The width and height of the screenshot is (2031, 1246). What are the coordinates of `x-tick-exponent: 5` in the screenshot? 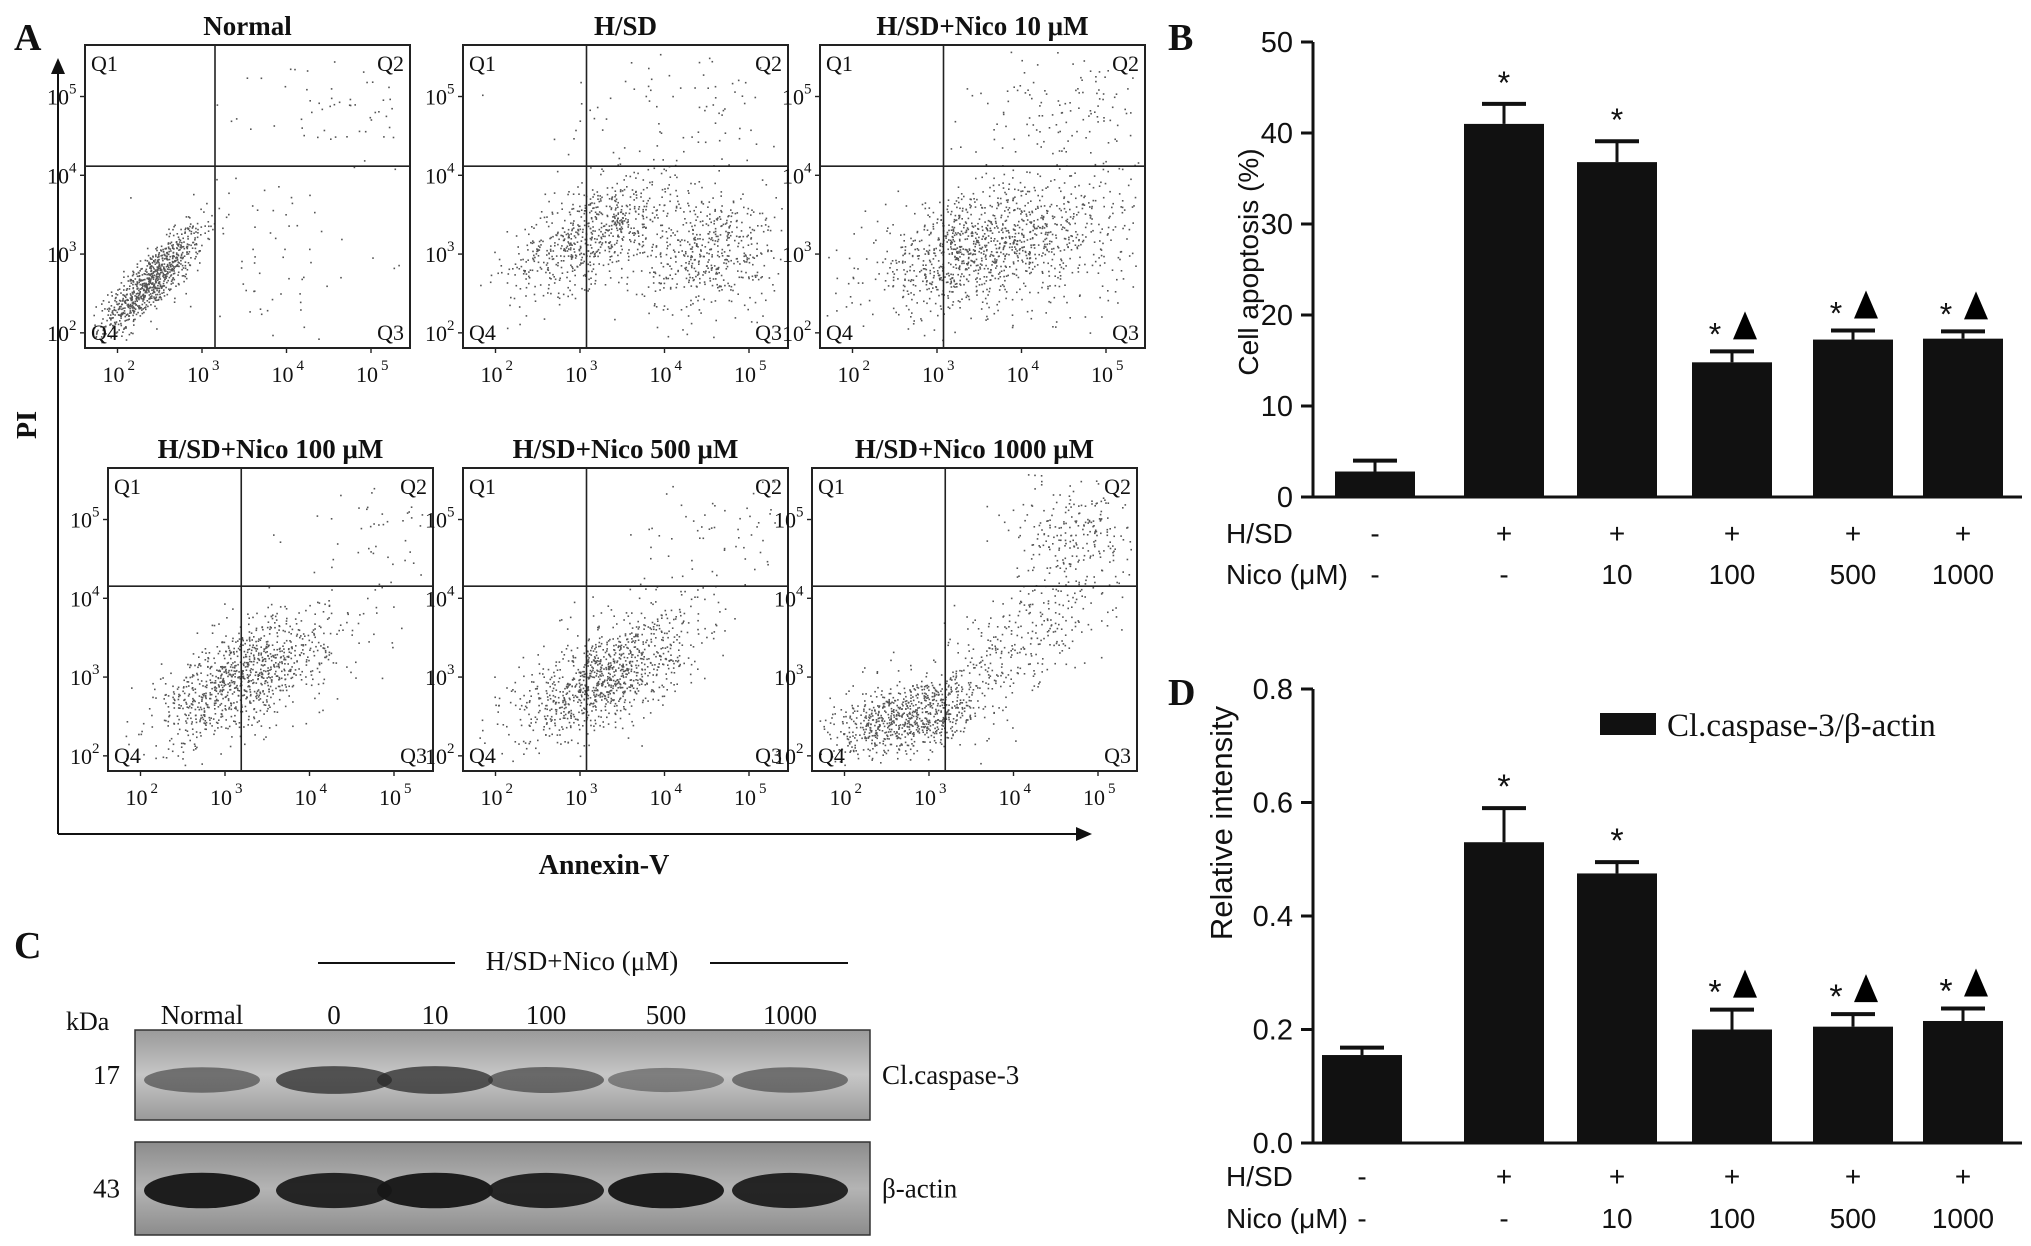 It's located at (1120, 366).